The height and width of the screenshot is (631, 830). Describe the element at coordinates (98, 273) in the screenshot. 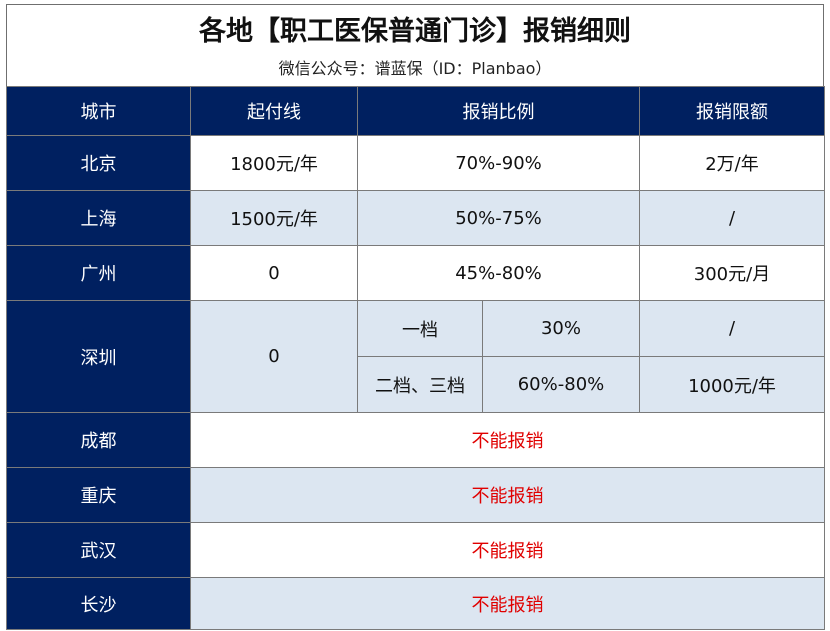

I see `city-cell: 广州` at that location.